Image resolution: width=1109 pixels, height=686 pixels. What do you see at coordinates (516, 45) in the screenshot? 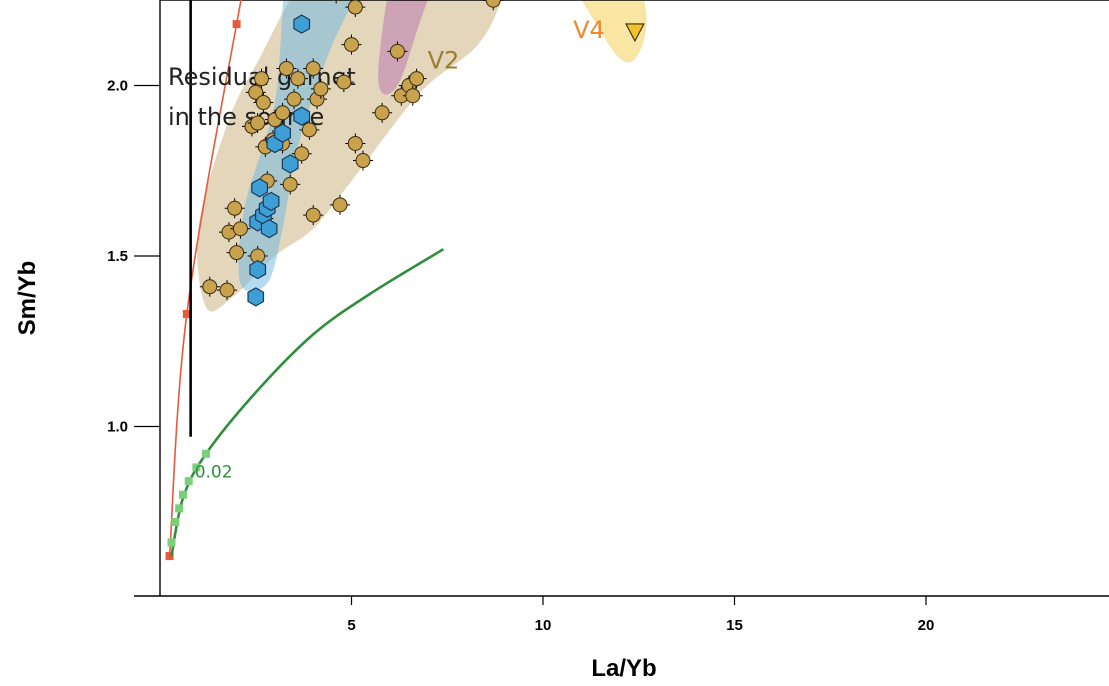
I see `field-labels: V1V2V3V4` at bounding box center [516, 45].